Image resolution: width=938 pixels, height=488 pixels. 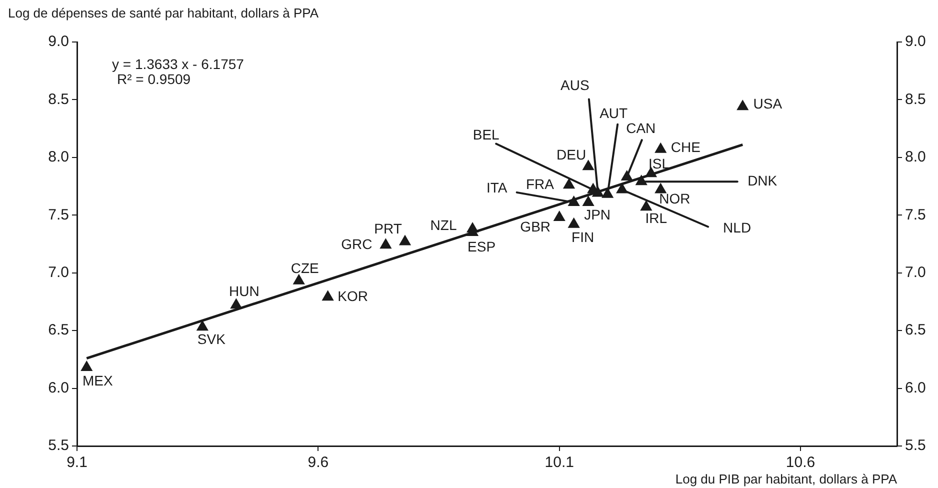 I want to click on annotation: ISL, so click(x=659, y=163).